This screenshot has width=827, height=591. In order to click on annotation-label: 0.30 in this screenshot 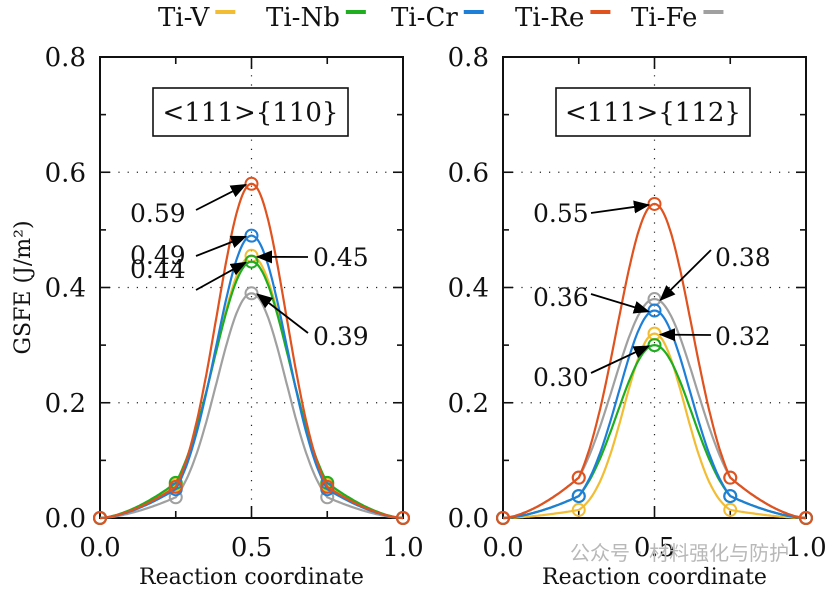, I will do `click(561, 377)`.